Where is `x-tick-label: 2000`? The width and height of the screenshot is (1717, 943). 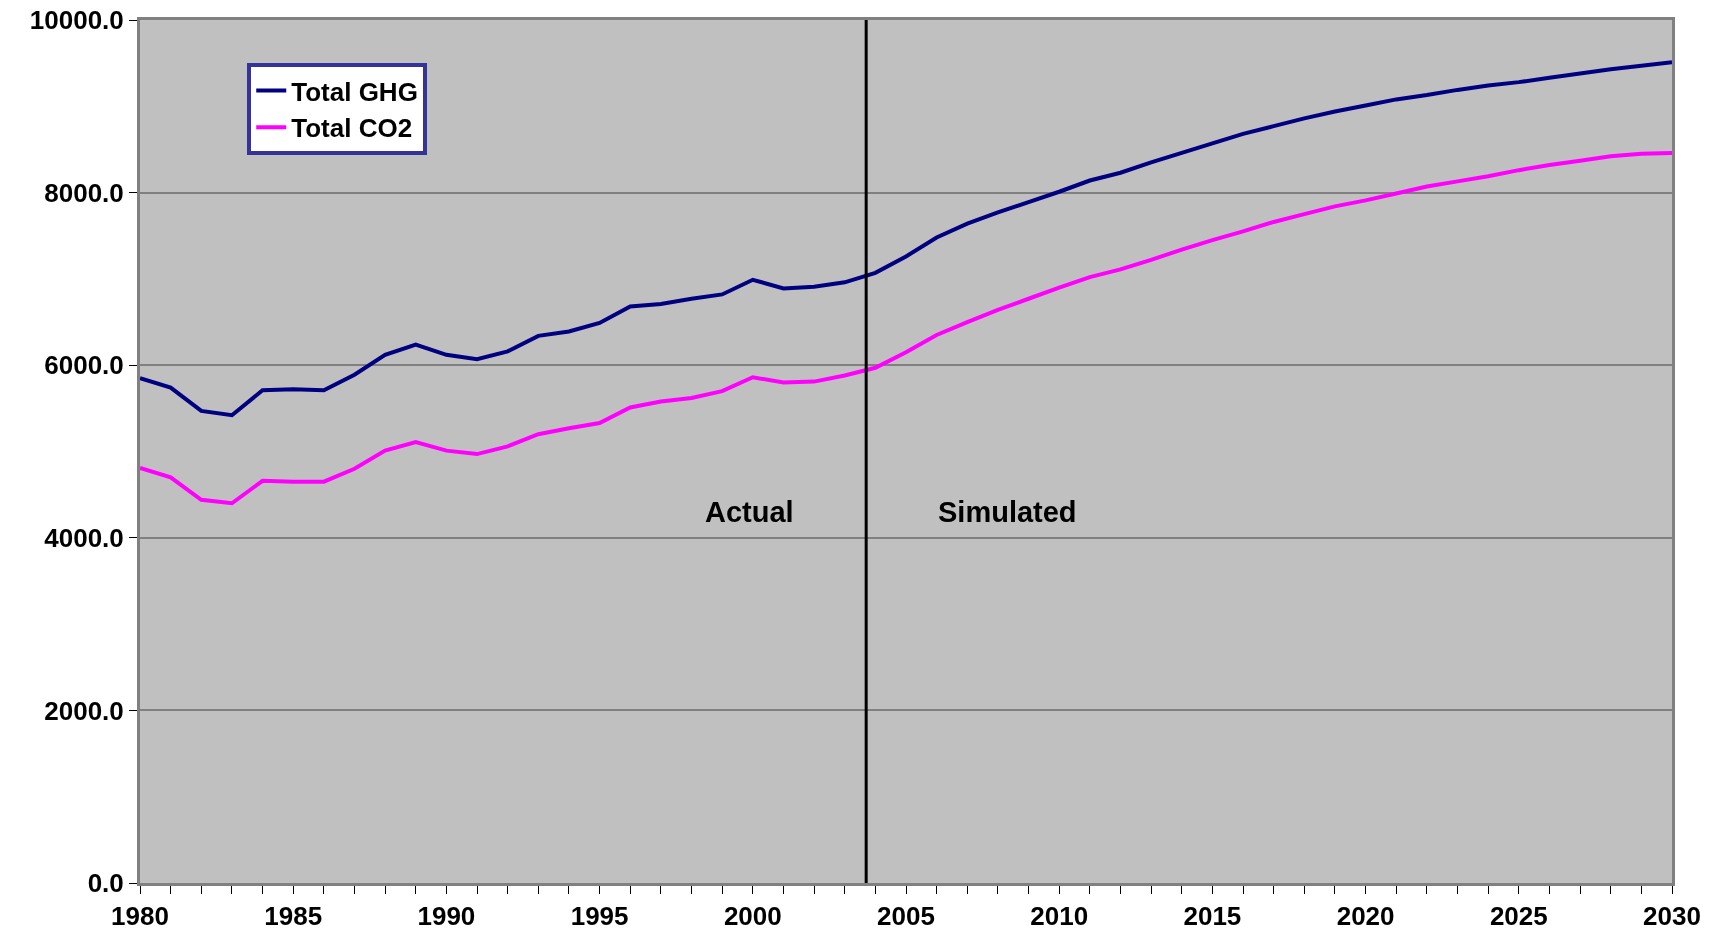
x-tick-label: 2000 is located at coordinates (752, 916).